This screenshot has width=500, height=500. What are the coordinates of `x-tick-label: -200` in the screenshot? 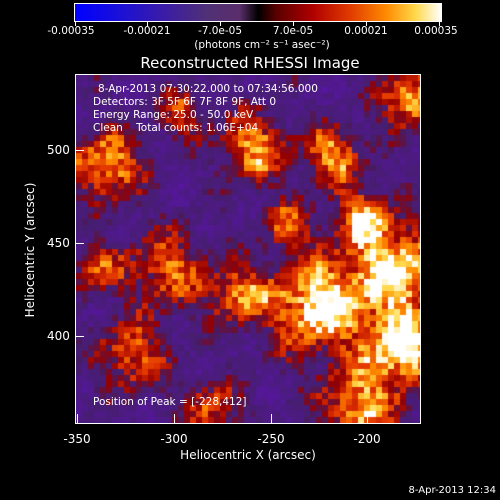 It's located at (367, 439).